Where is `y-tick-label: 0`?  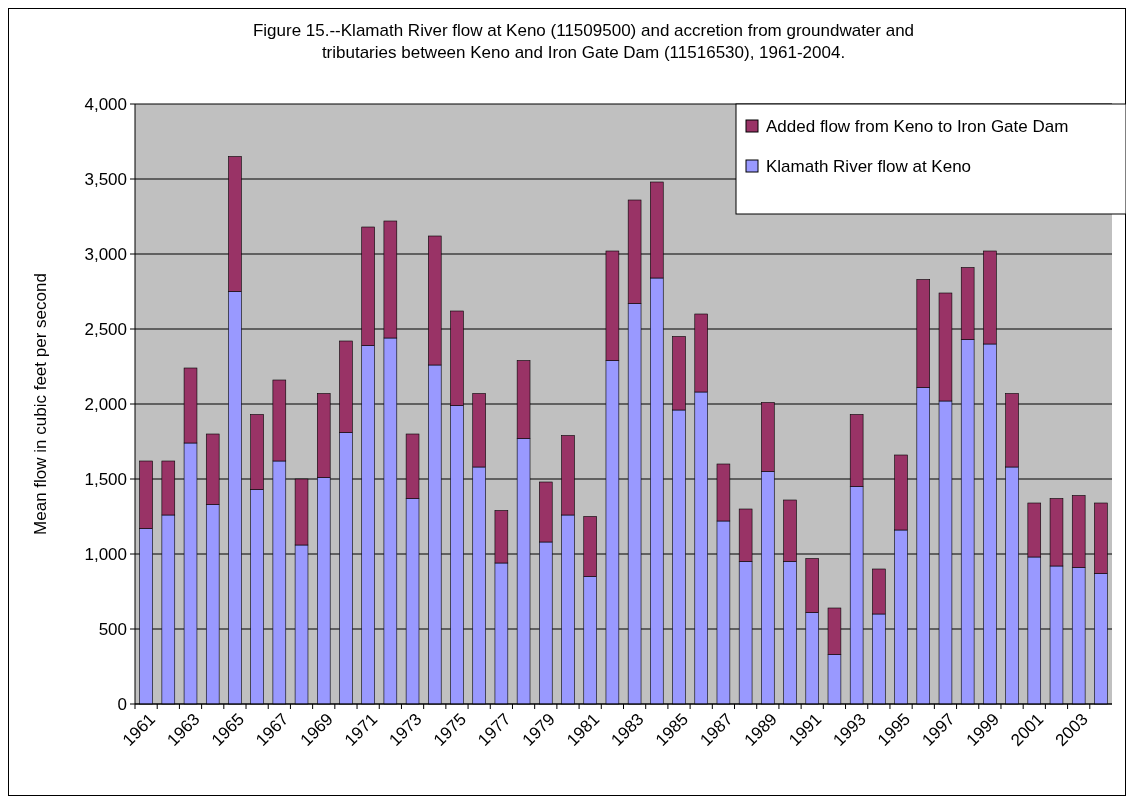 y-tick-label: 0 is located at coordinates (122, 704).